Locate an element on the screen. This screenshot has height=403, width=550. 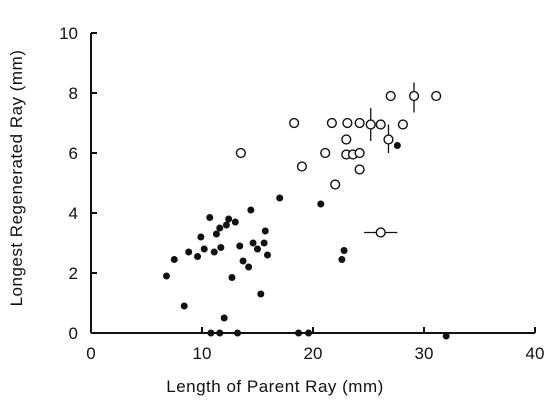
y-tick-label: 8 is located at coordinates (73, 93).